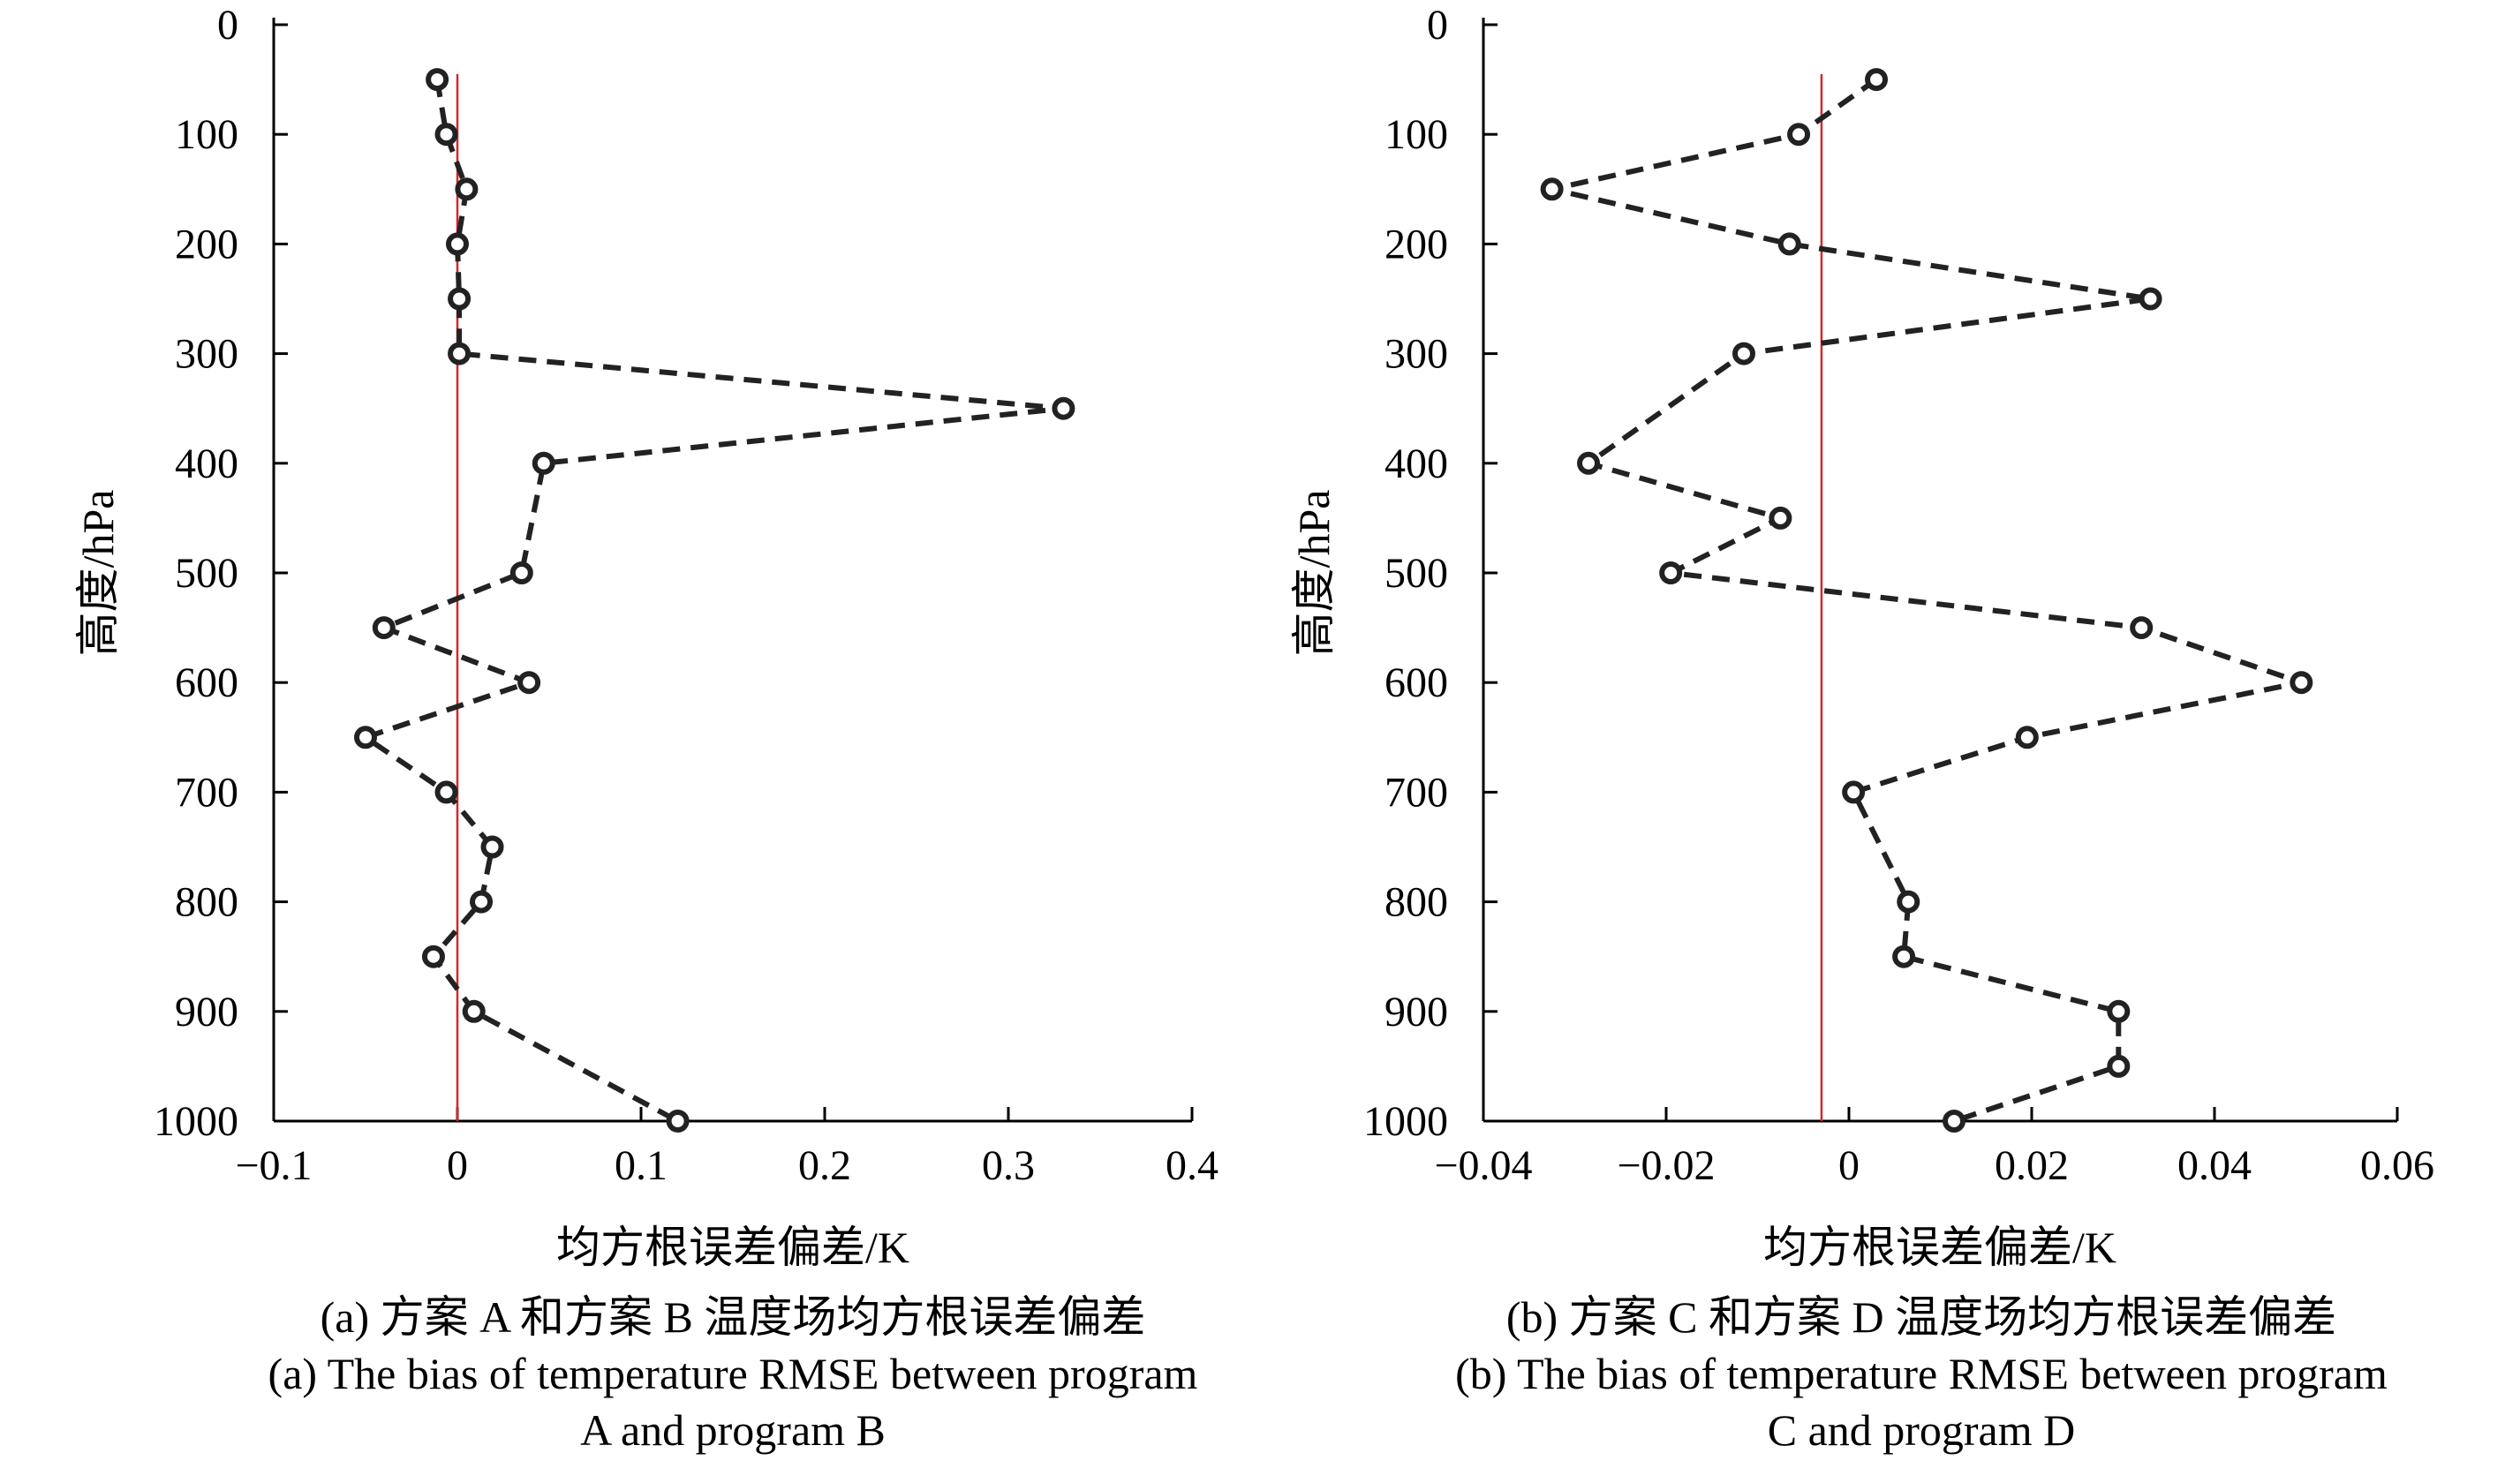 The image size is (2520, 1468). Describe the element at coordinates (1009, 1165) in the screenshot. I see `x-tick-label: 0.3` at that location.